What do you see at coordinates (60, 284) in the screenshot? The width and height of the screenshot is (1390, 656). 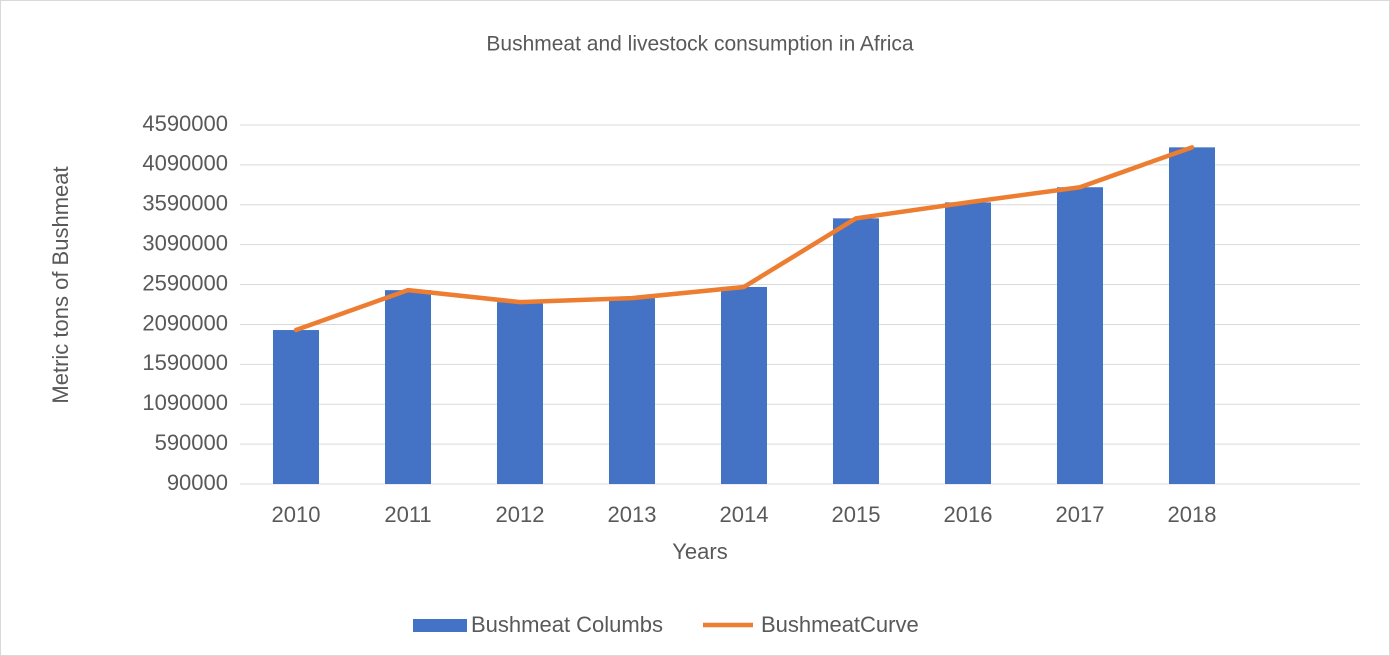 I see `y-axis-label: Metric tons of Bushmeat` at bounding box center [60, 284].